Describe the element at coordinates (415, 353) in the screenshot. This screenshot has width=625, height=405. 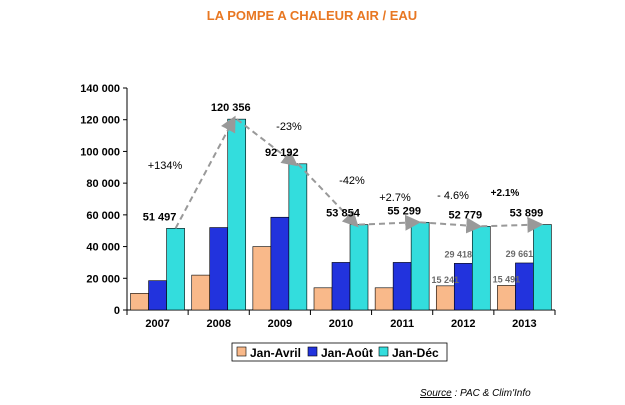
I see `legend-label: Jan-Déc` at that location.